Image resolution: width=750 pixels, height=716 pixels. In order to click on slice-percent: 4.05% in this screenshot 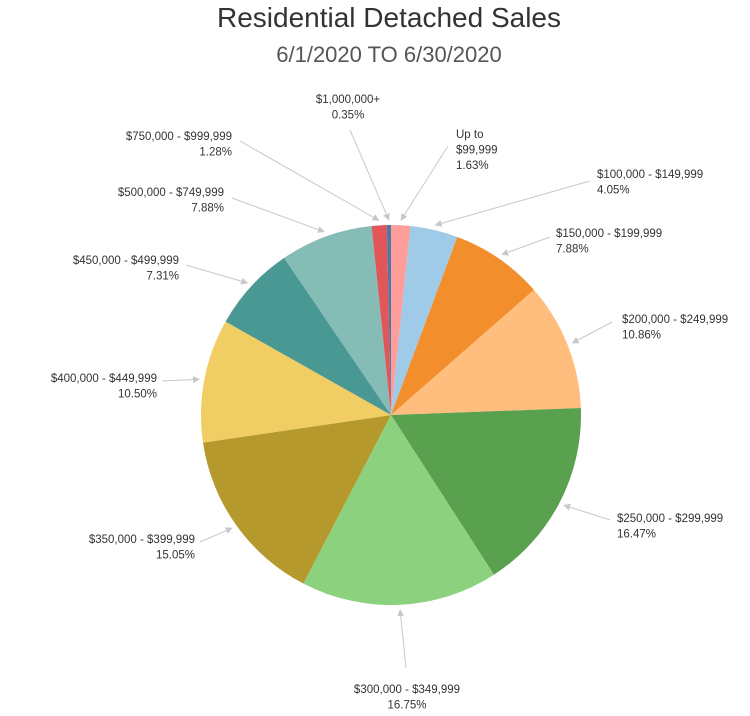, I will do `click(613, 191)`.